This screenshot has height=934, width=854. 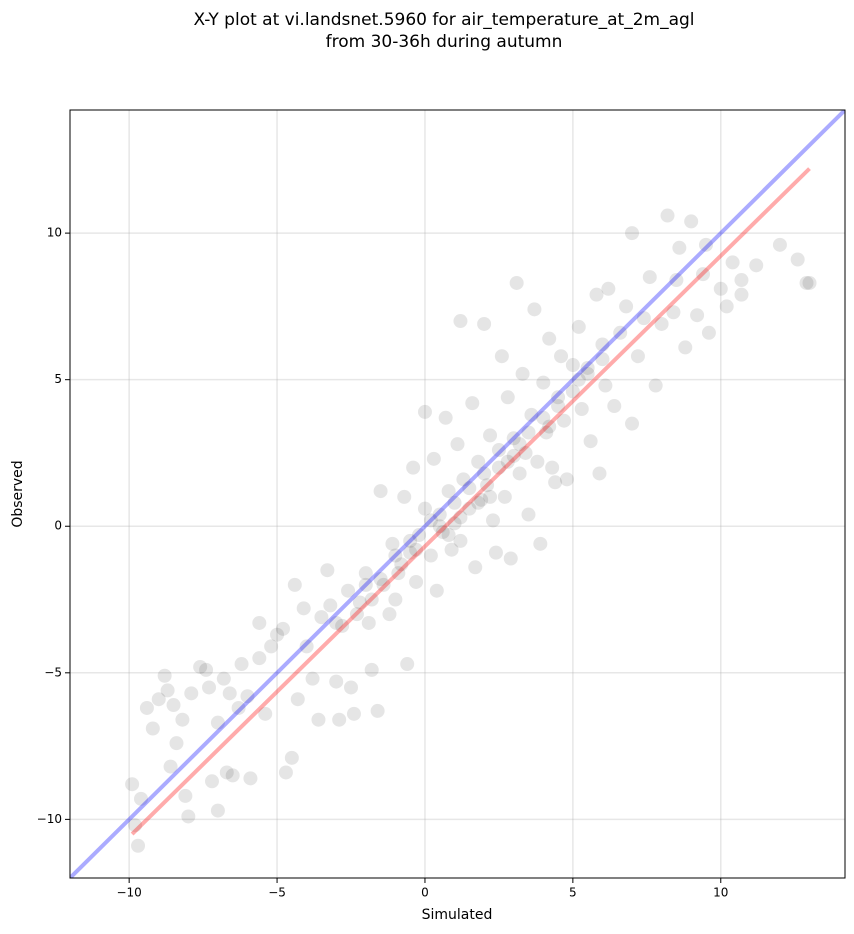 I want to click on y-tick-label: 0, so click(x=58, y=526).